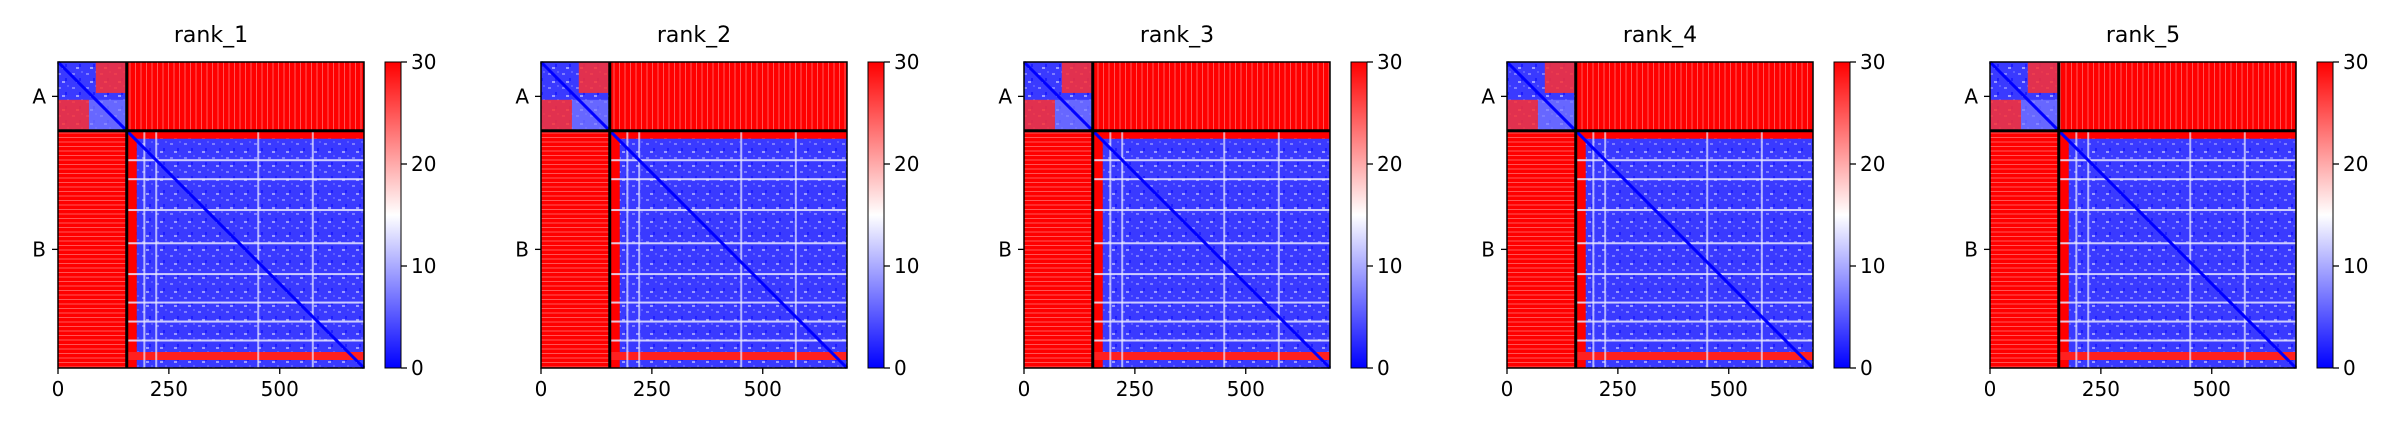 The image size is (2401, 438). I want to click on pae-panel-2: rank_2 0 250 500 A B 0 10 20 30, so click(717, 212).